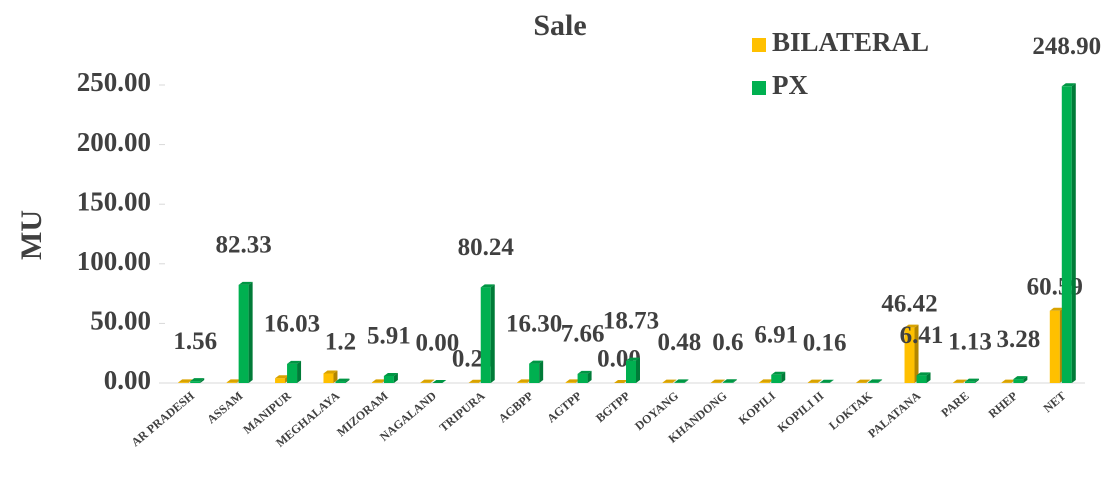  I want to click on x-tick-label: DOYANG, so click(656, 411).